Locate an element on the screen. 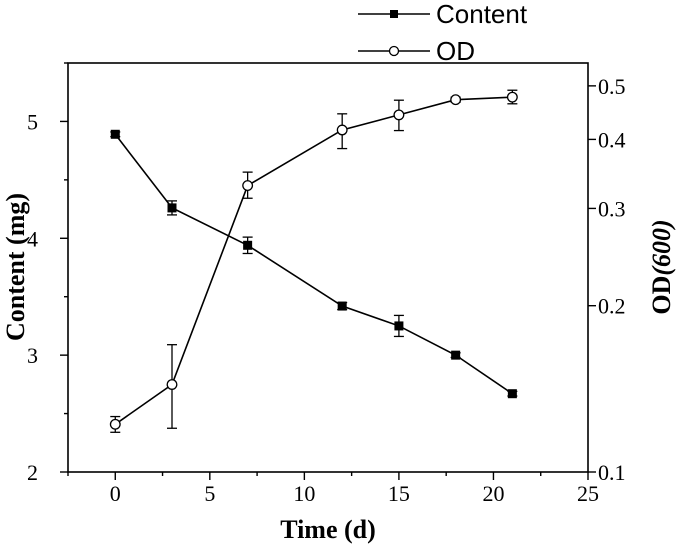 This screenshot has width=680, height=551. y-tick-label: 5 is located at coordinates (32, 121).